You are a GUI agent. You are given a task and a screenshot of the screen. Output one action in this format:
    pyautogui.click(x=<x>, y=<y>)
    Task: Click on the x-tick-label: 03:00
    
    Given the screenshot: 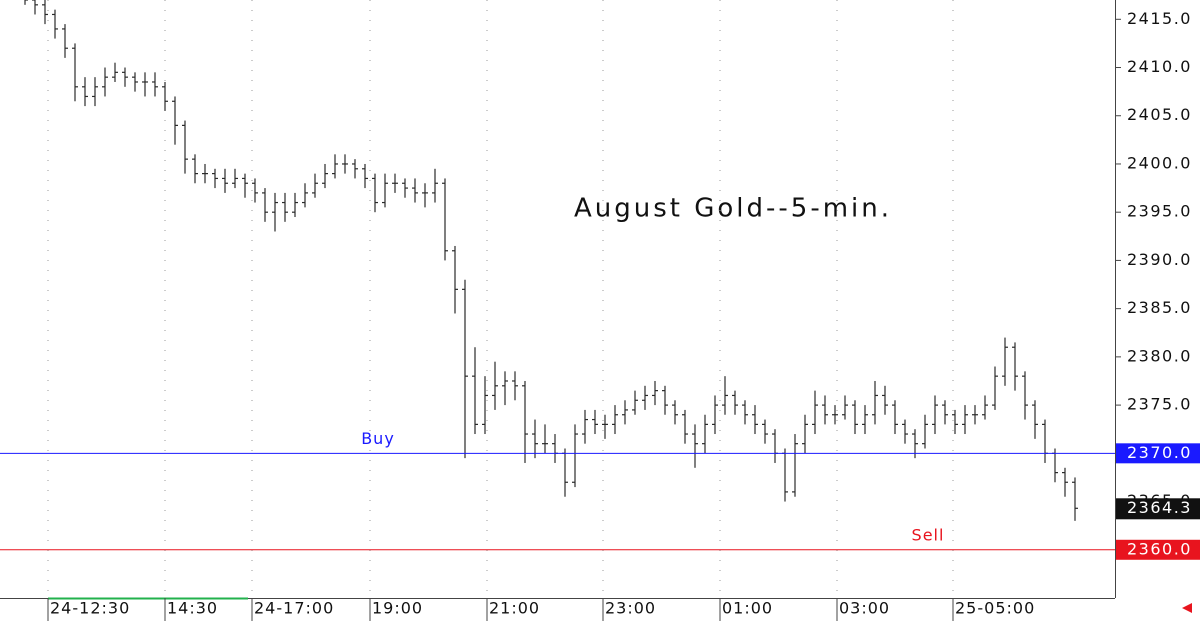 What is the action you would take?
    pyautogui.click(x=864, y=608)
    